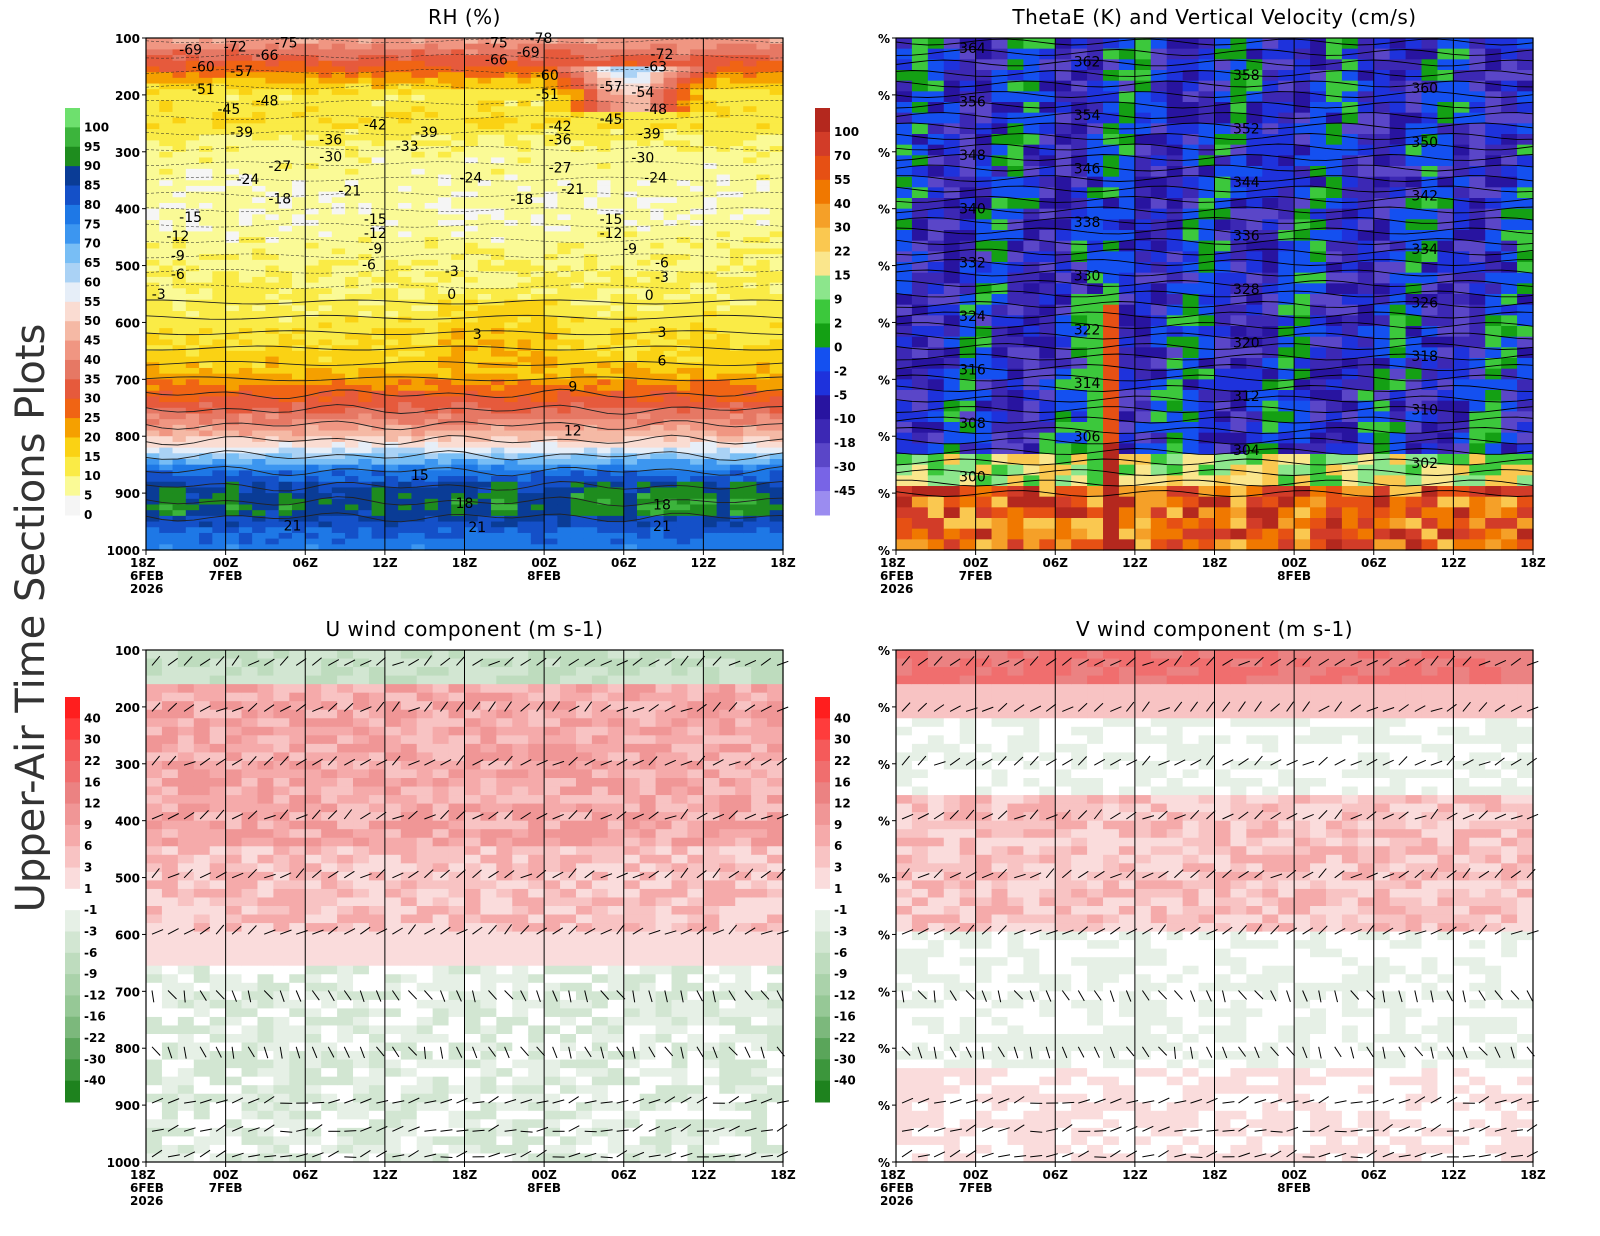 The image size is (1600, 1236). What do you see at coordinates (464, 240) in the screenshot?
I see `temperature-contour-line` at bounding box center [464, 240].